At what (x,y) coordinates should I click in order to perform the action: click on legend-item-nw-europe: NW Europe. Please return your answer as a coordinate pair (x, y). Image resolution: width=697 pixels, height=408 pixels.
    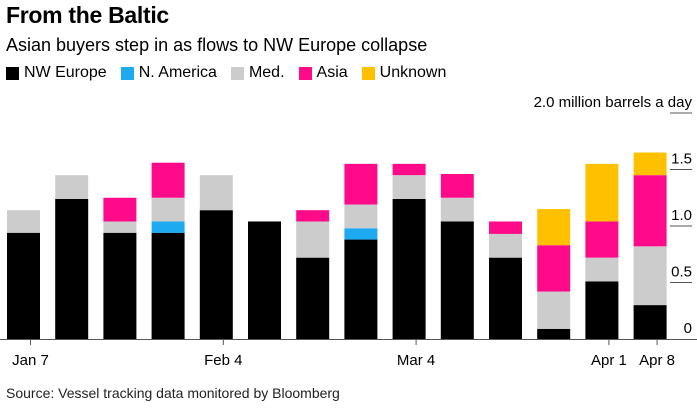
    Looking at the image, I should click on (56, 73).